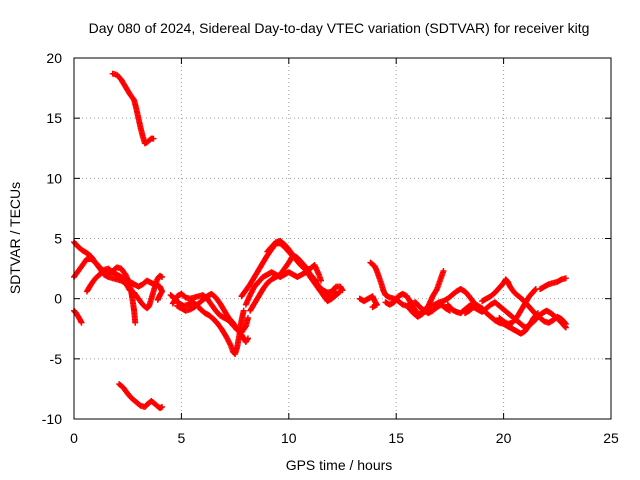 The width and height of the screenshot is (640, 480). Describe the element at coordinates (56, 359) in the screenshot. I see `y-tick-label: -5` at that location.